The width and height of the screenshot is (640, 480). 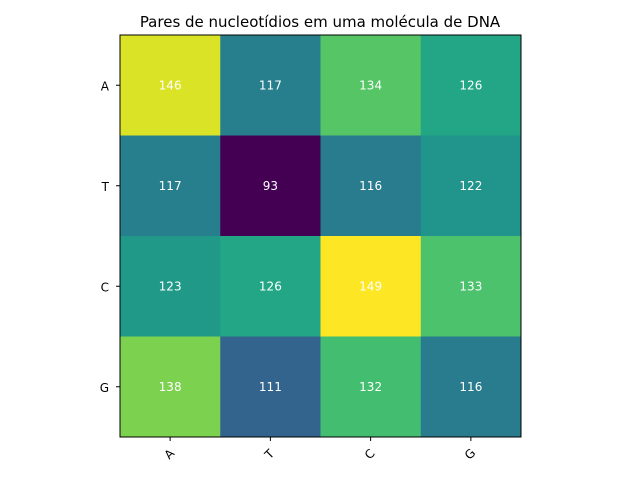 I want to click on cell-value-label: 93, so click(x=270, y=186).